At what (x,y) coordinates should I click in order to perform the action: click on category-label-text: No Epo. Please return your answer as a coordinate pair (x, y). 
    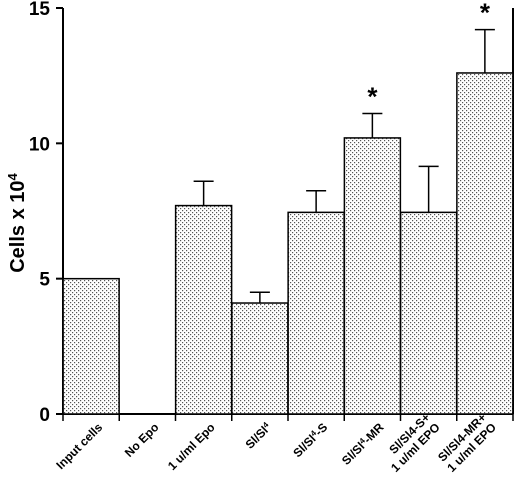
    Looking at the image, I should click on (142, 440).